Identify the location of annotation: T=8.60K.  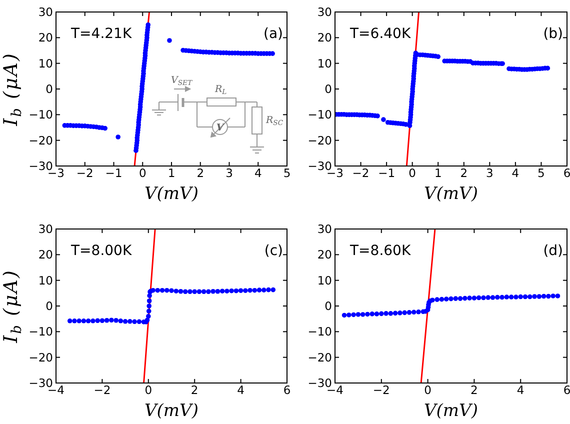
(380, 251).